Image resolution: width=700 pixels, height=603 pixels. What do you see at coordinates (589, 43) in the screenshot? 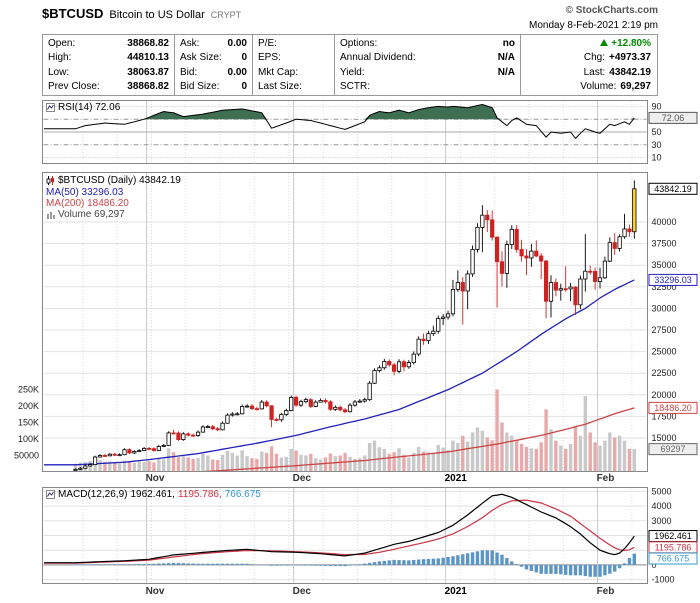
I see `percent-change-row: +12.80%` at bounding box center [589, 43].